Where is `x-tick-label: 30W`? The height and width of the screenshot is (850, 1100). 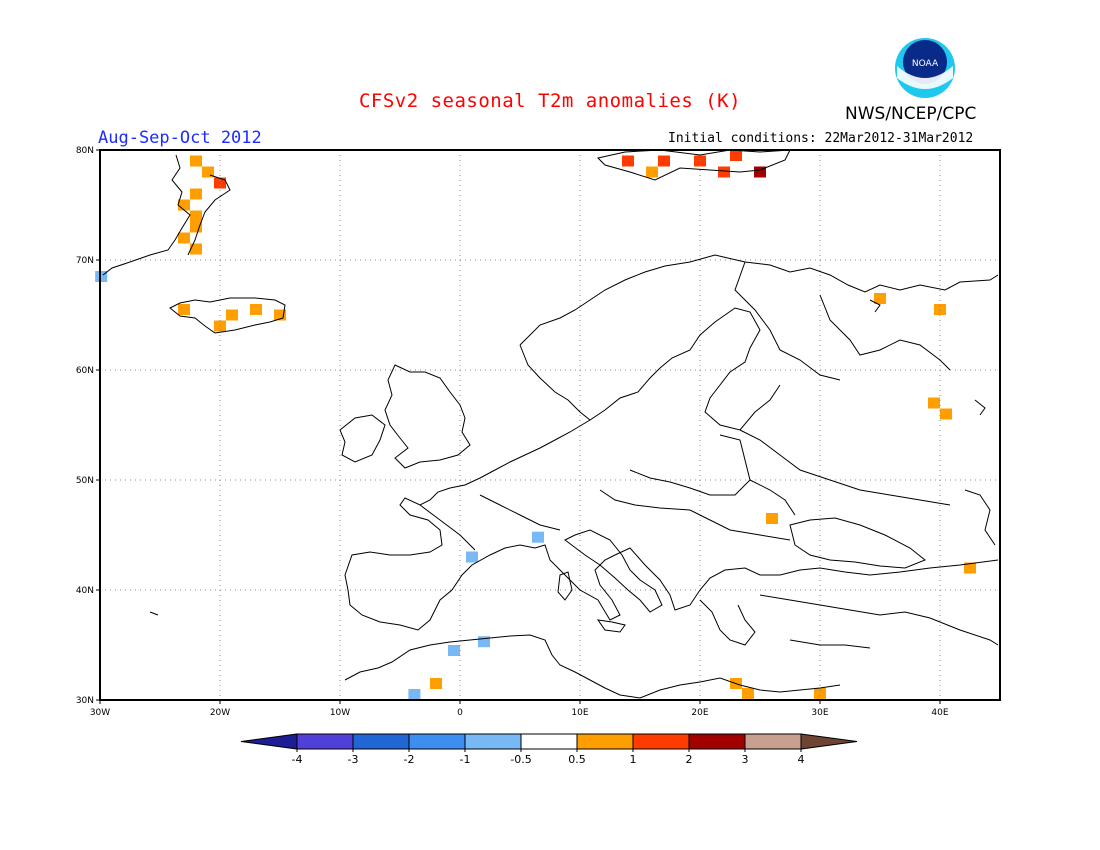
x-tick-label: 30W is located at coordinates (100, 713).